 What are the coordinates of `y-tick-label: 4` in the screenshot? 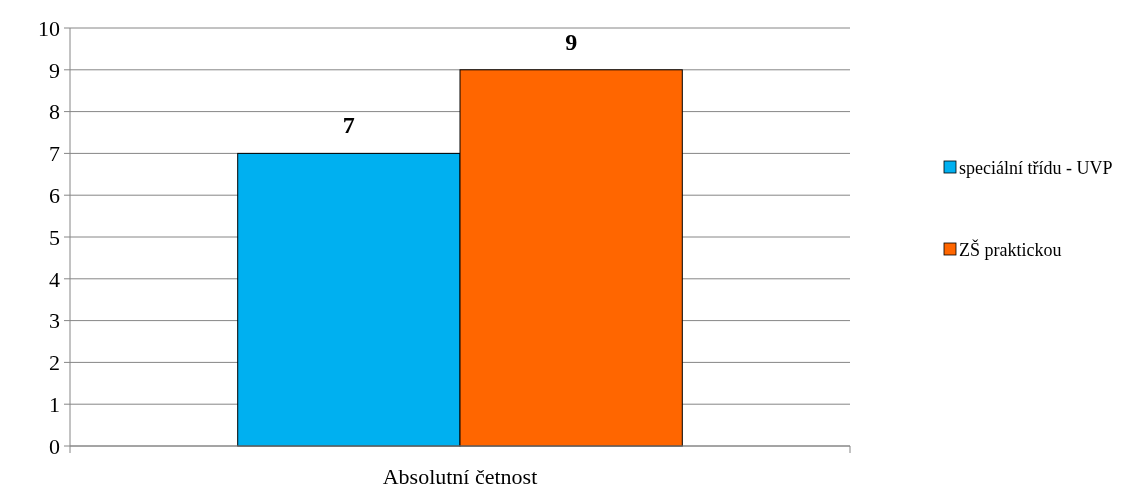 It's located at (54, 279).